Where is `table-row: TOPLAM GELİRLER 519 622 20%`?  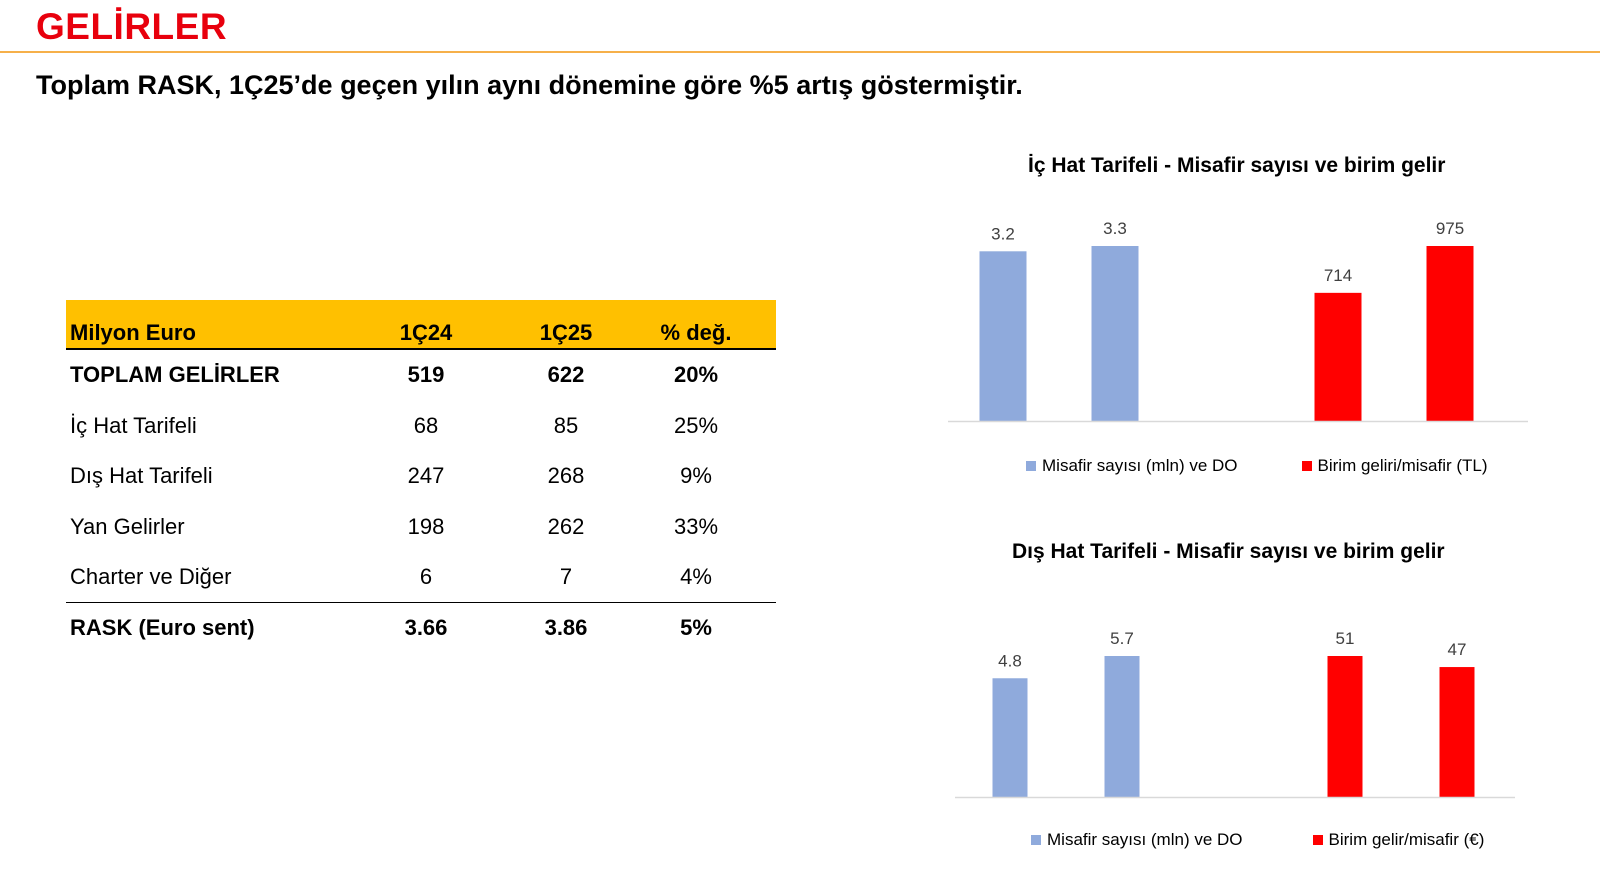 table-row: TOPLAM GELİRLER 519 622 20% is located at coordinates (421, 375).